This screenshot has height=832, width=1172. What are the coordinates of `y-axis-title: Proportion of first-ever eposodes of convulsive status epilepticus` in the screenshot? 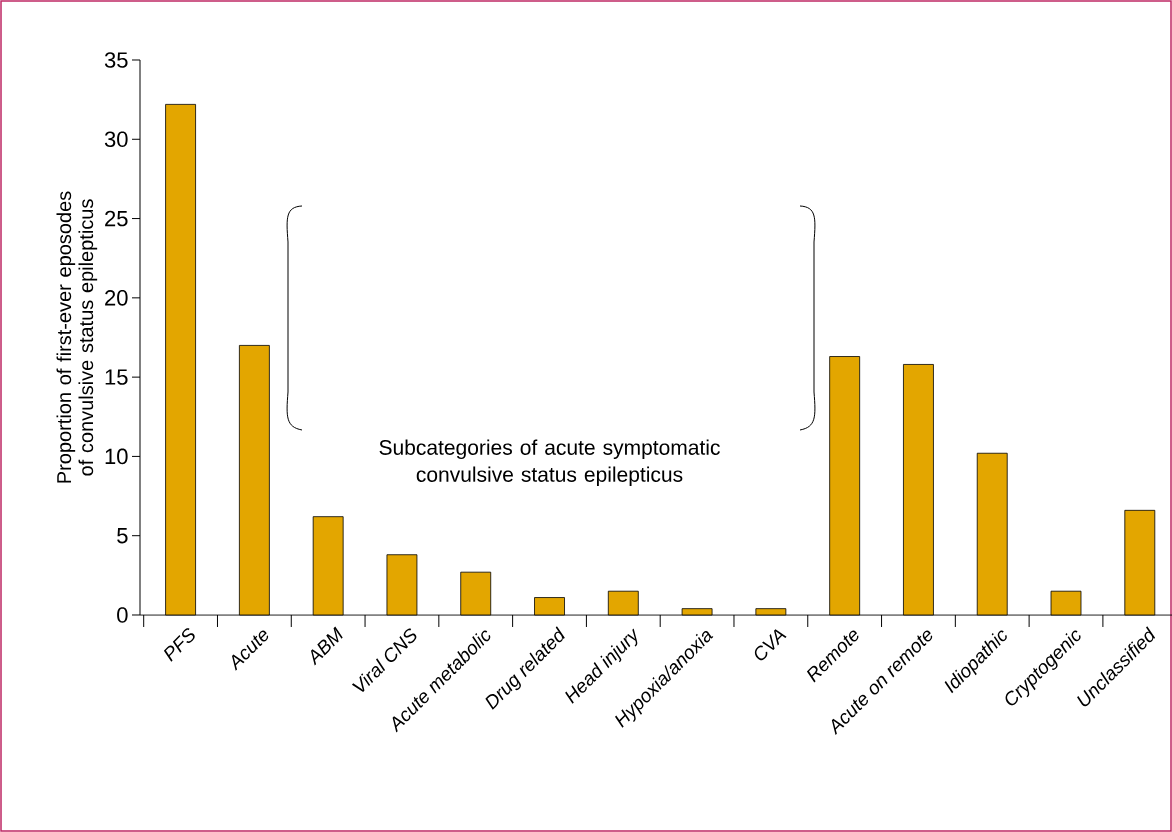 It's located at (77, 337).